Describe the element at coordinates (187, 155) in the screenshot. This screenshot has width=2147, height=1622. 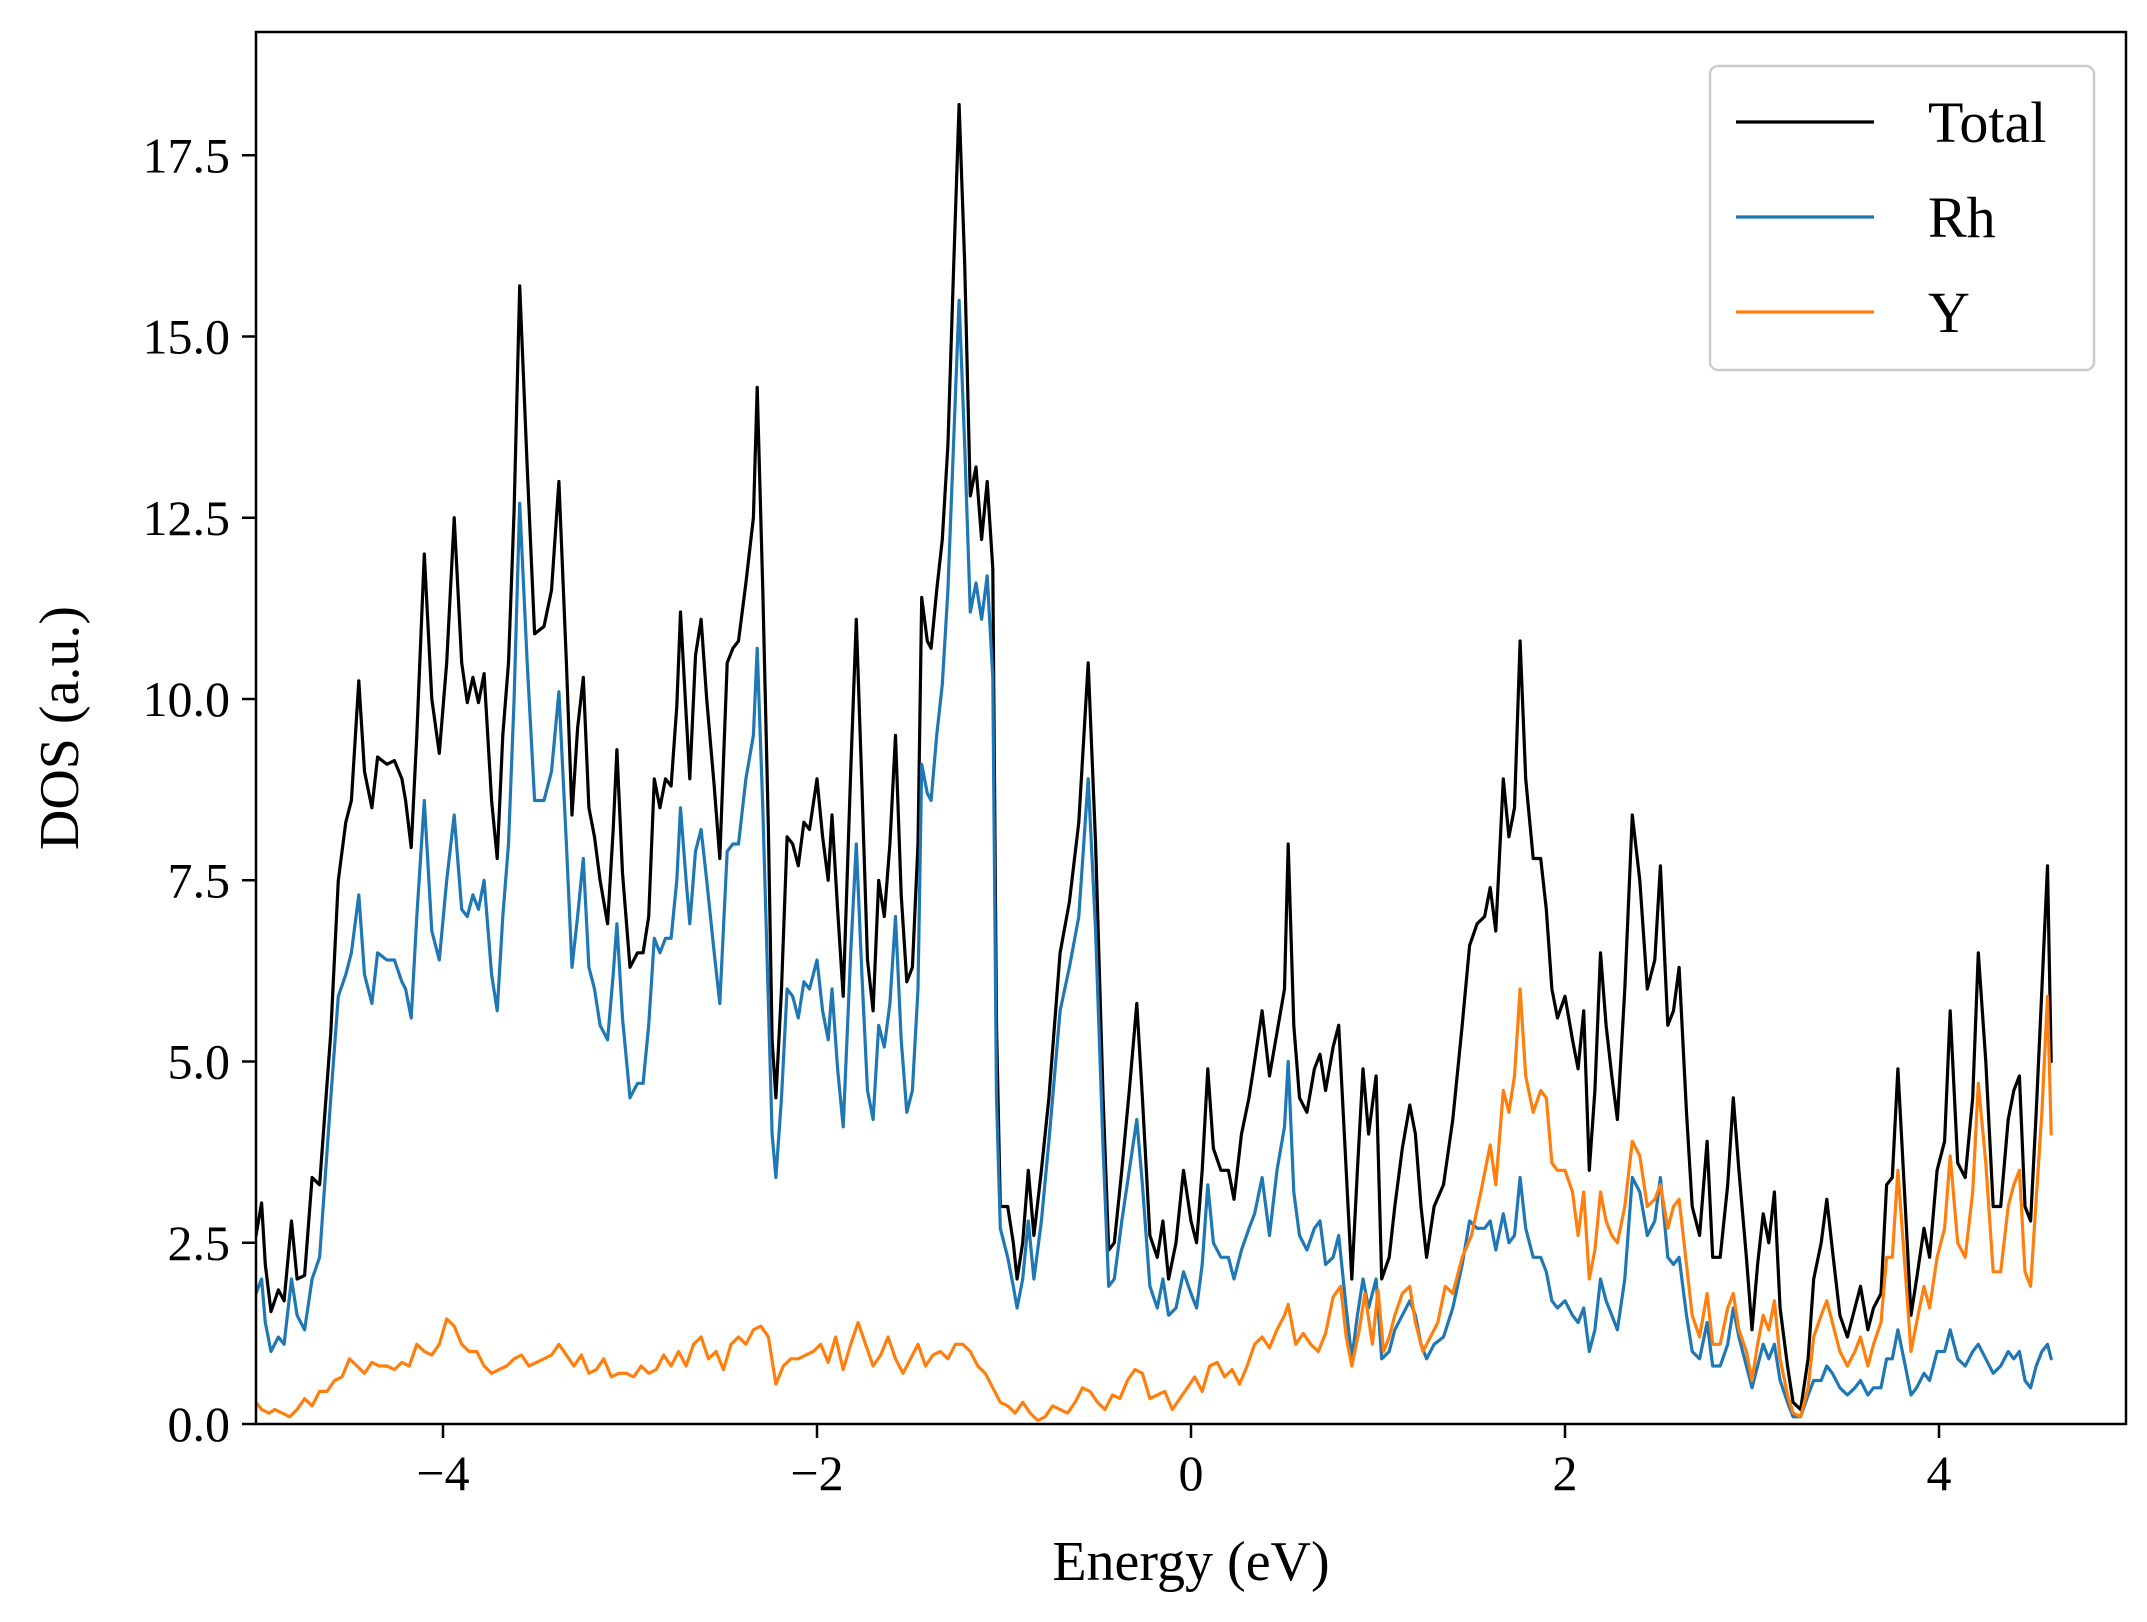
I see `y-tick-label: 17.5` at that location.